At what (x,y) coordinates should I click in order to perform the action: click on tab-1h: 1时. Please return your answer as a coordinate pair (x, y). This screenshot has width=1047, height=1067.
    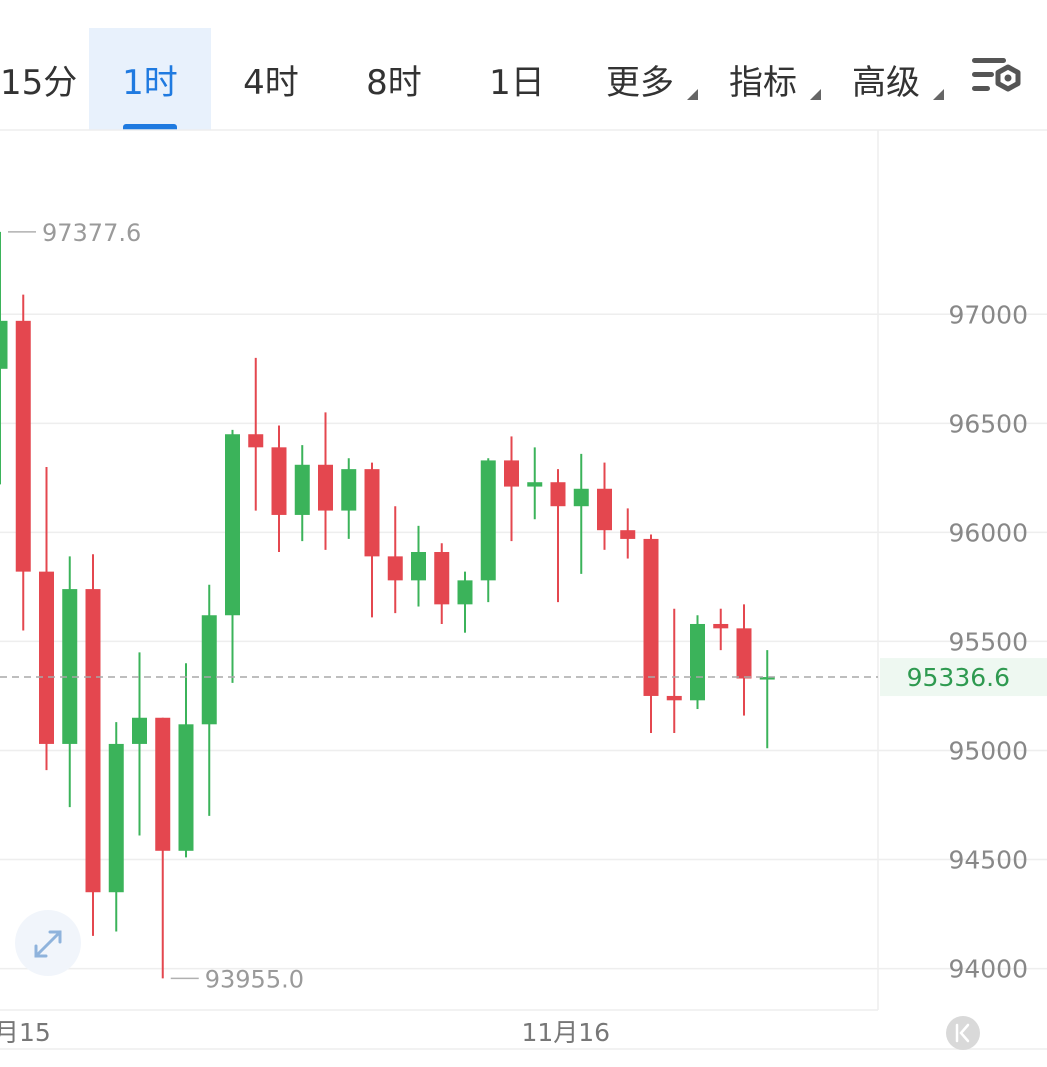
    Looking at the image, I should click on (150, 79).